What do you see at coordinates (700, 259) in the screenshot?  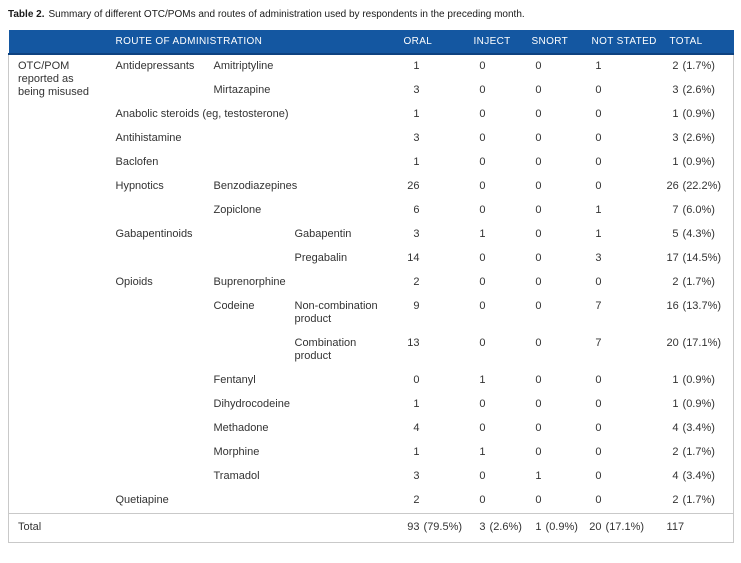 I see `cell-total: 17 (14.5%)` at bounding box center [700, 259].